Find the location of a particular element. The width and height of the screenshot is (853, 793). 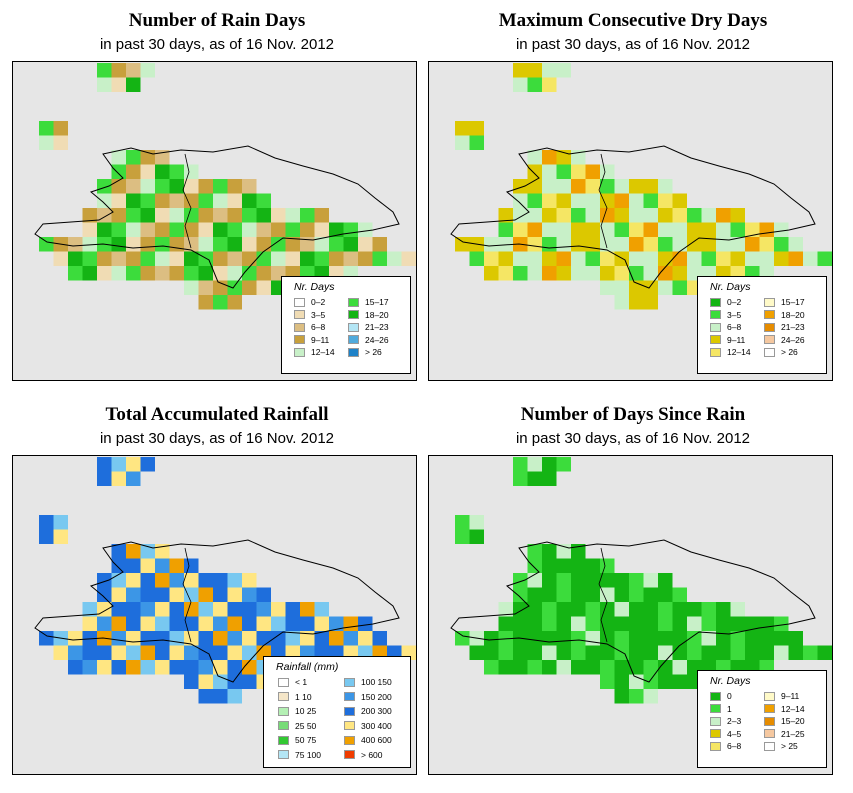

legend-label: 1 10 is located at coordinates (303, 696).